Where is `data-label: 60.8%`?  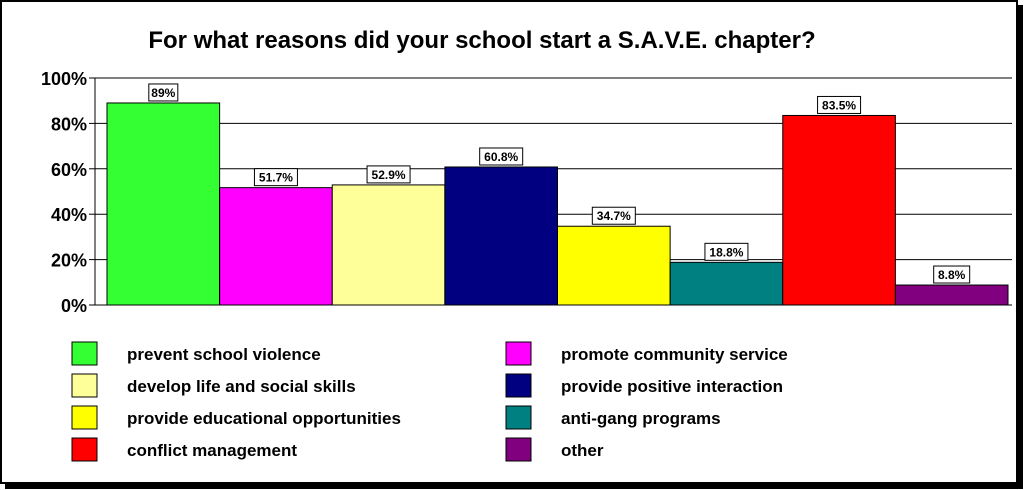 data-label: 60.8% is located at coordinates (501, 157).